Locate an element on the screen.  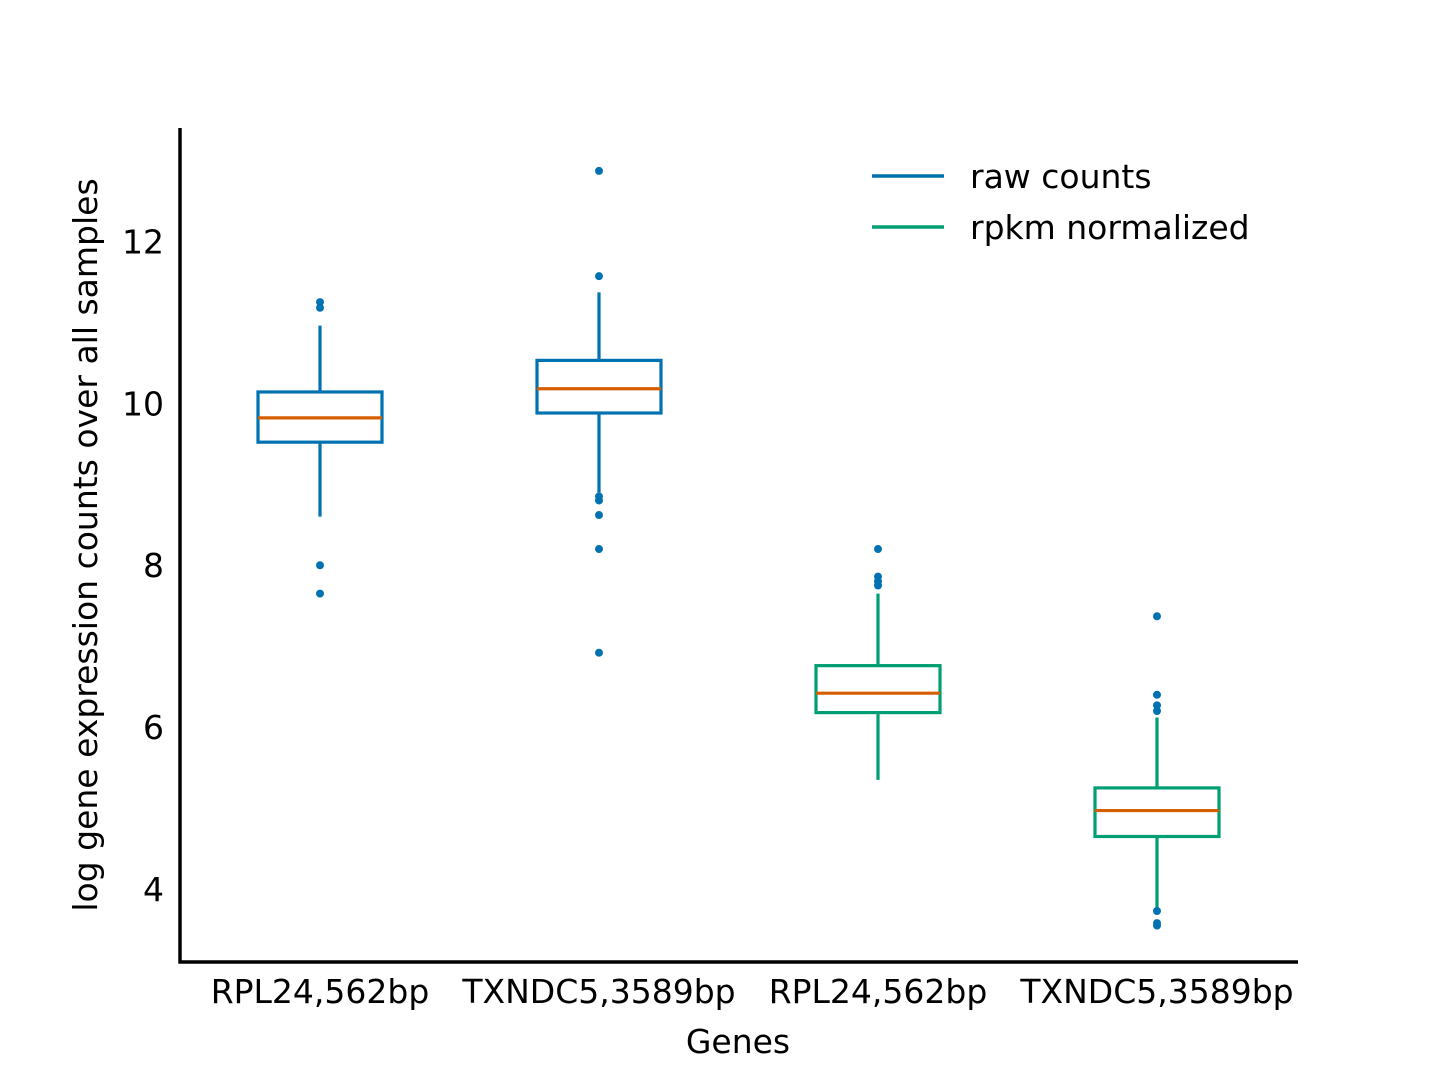
legend-item: raw counts is located at coordinates (1012, 176).